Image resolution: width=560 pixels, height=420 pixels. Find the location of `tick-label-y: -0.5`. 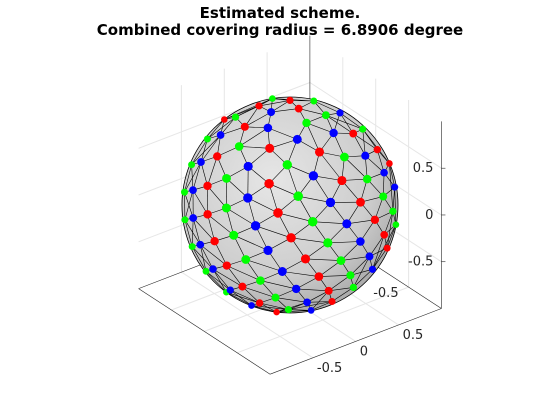

tick-label-y: -0.5 is located at coordinates (385, 293).